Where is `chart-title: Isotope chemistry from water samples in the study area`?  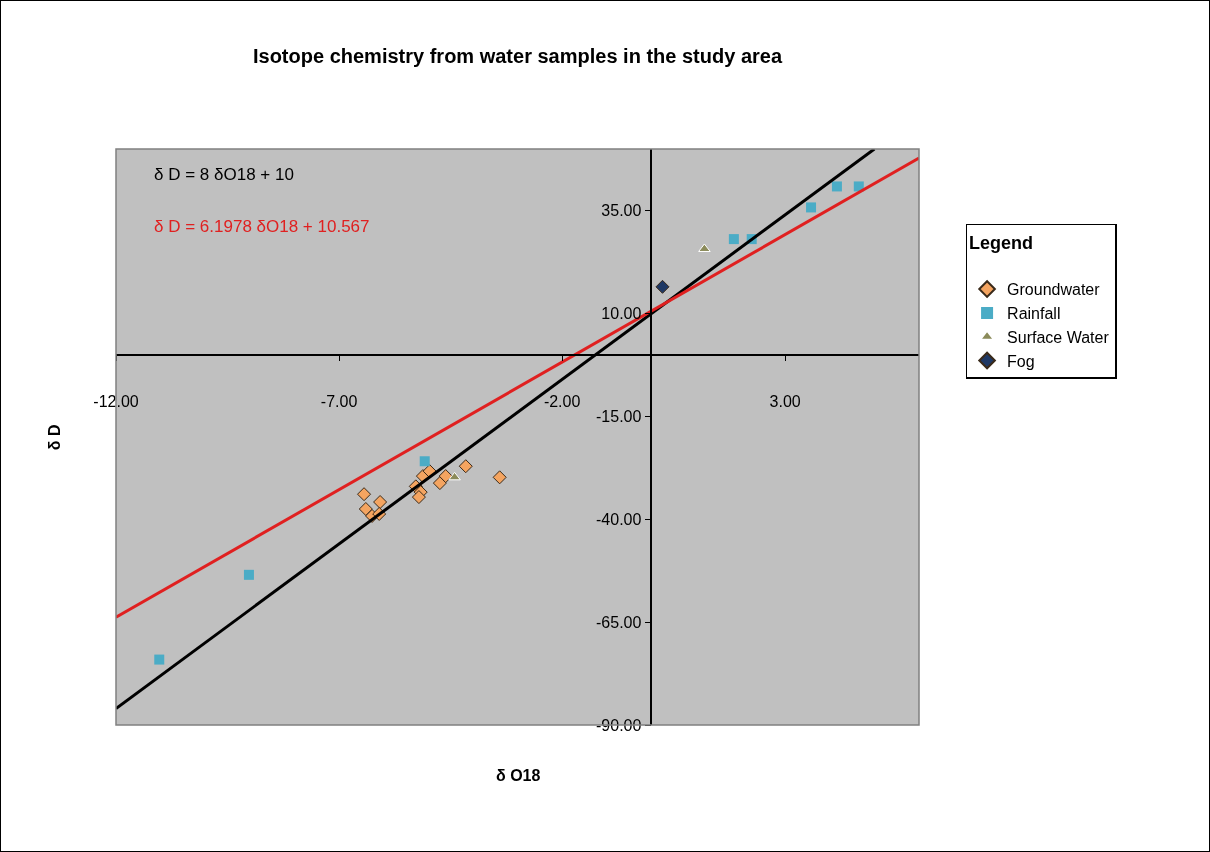
chart-title: Isotope chemistry from water samples in the study area is located at coordinates (517, 56).